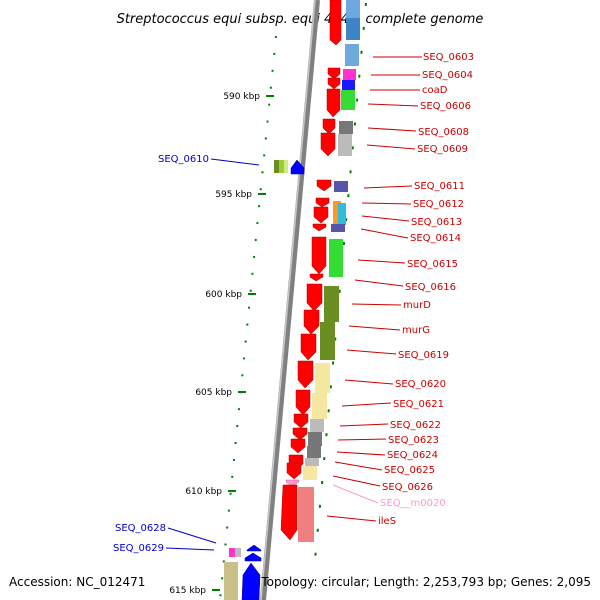 The width and height of the screenshot is (600, 600). What do you see at coordinates (327, 341) in the screenshot?
I see `cog-block-murg` at bounding box center [327, 341].